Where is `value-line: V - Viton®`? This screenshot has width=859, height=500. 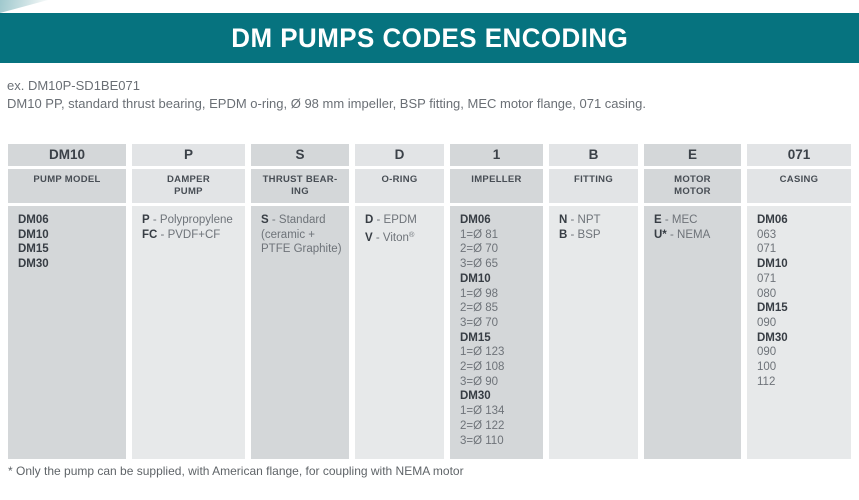
value-line: V - Viton® is located at coordinates (390, 236).